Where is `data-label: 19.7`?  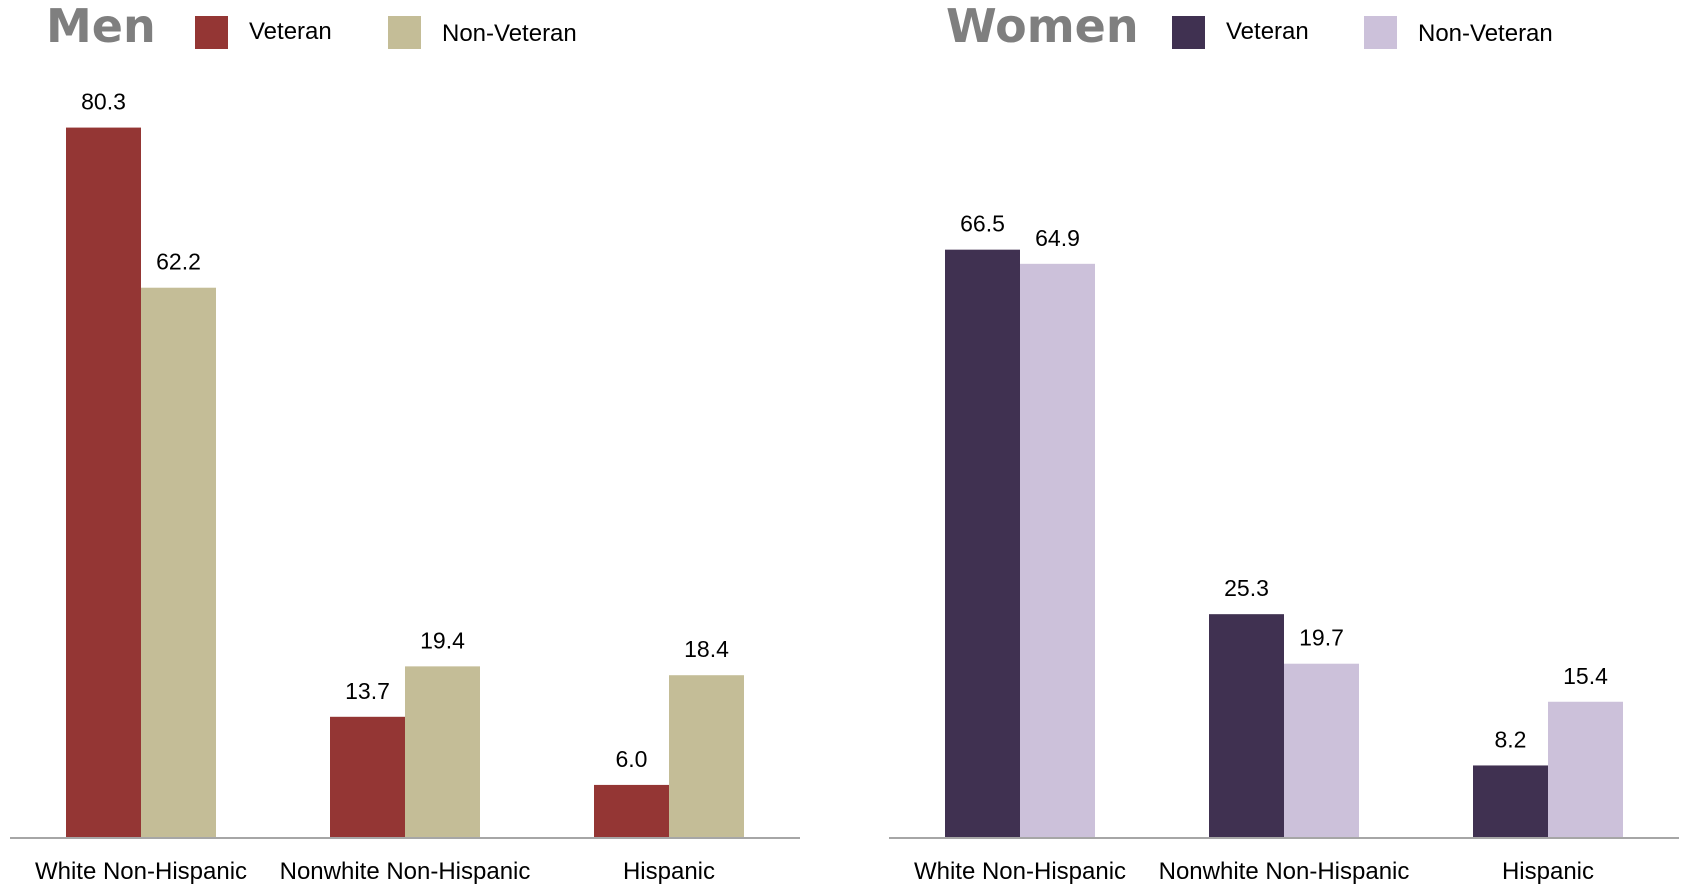
data-label: 19.7 is located at coordinates (1321, 638).